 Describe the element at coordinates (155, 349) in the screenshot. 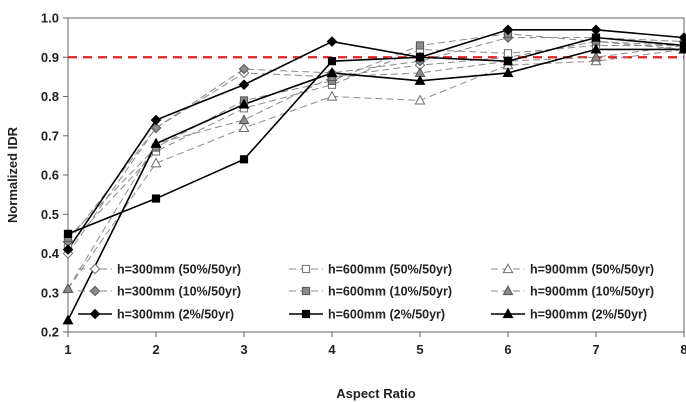

I see `x-tick-label: 2` at that location.